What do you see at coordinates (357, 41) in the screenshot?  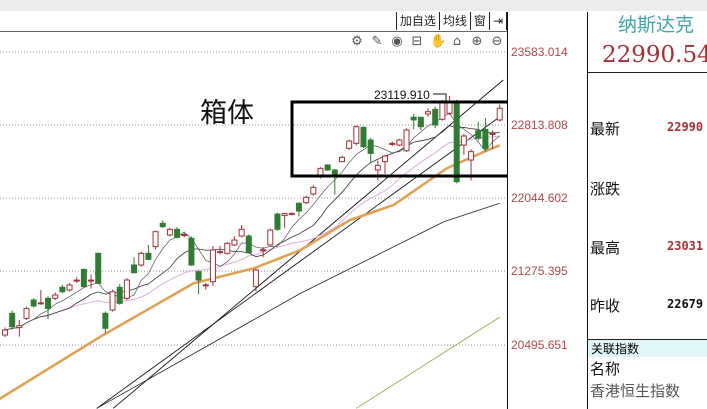 I see `gear-icon: ⚙` at bounding box center [357, 41].